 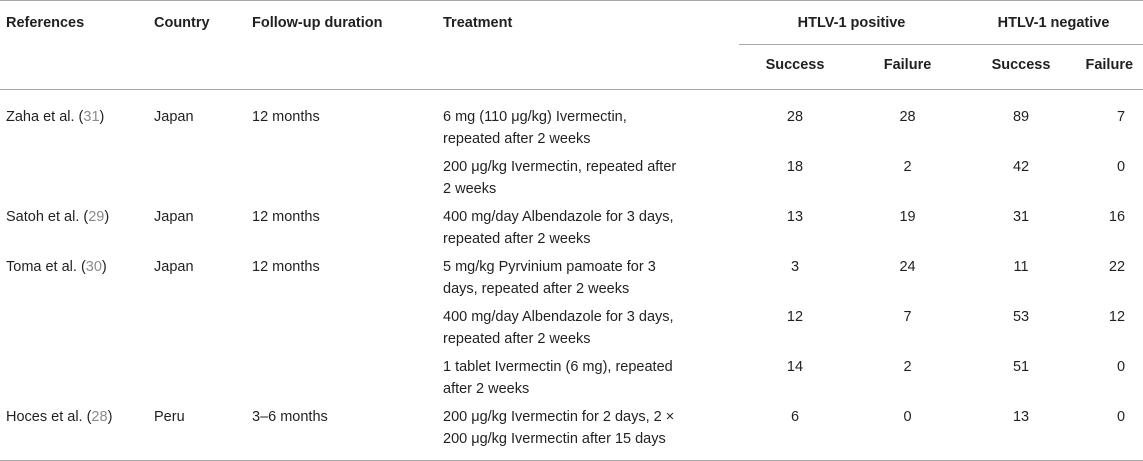 I want to click on negative-failure-cell: 7, so click(x=1121, y=117).